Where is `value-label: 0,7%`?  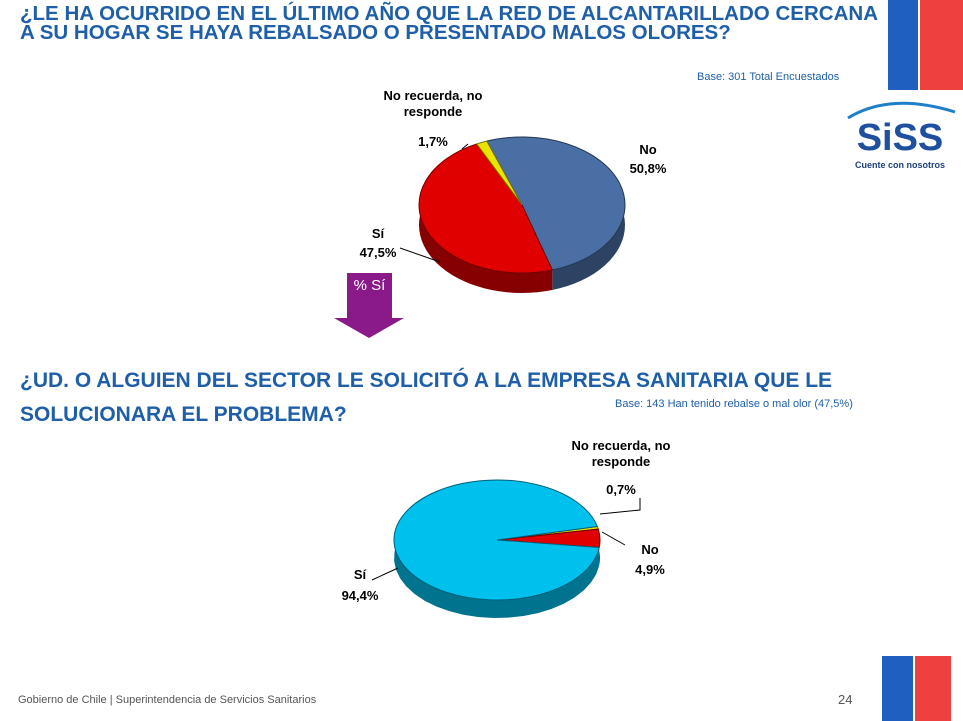
value-label: 0,7% is located at coordinates (621, 489).